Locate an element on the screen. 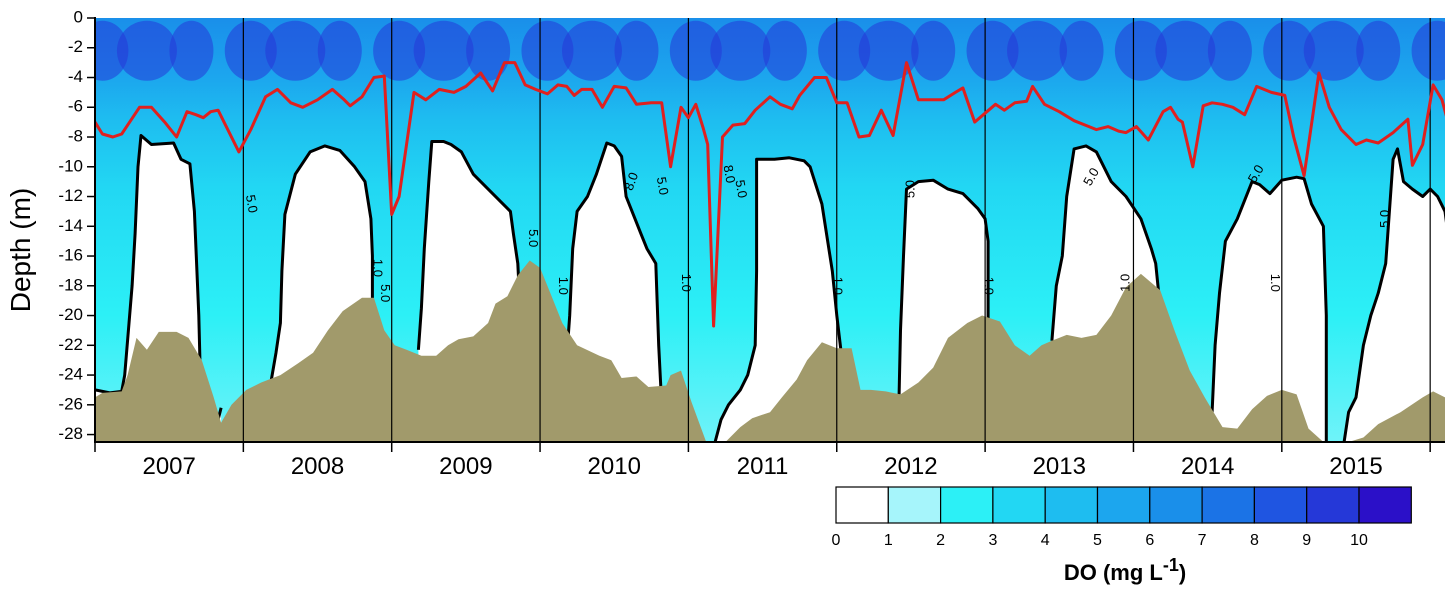  year-label: 2014 is located at coordinates (1207, 466).